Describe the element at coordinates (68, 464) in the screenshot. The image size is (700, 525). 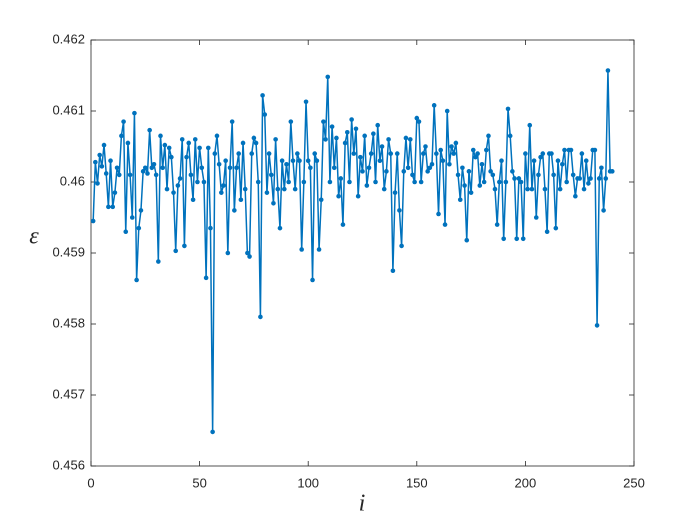
I see `y-tick-label: 0.456` at that location.